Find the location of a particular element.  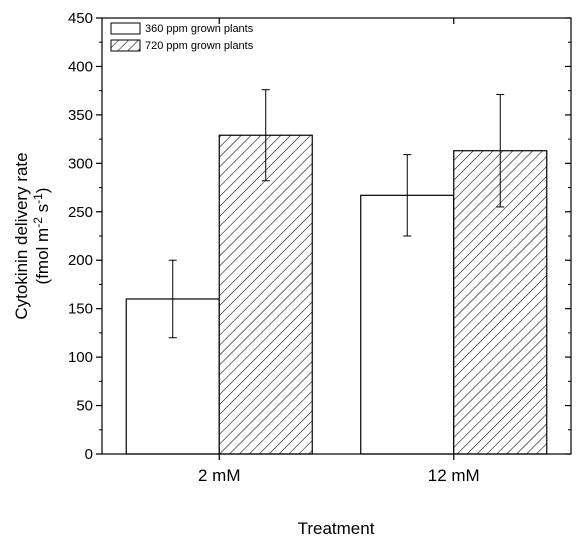

bar-720ppm-2mM is located at coordinates (265, 294).